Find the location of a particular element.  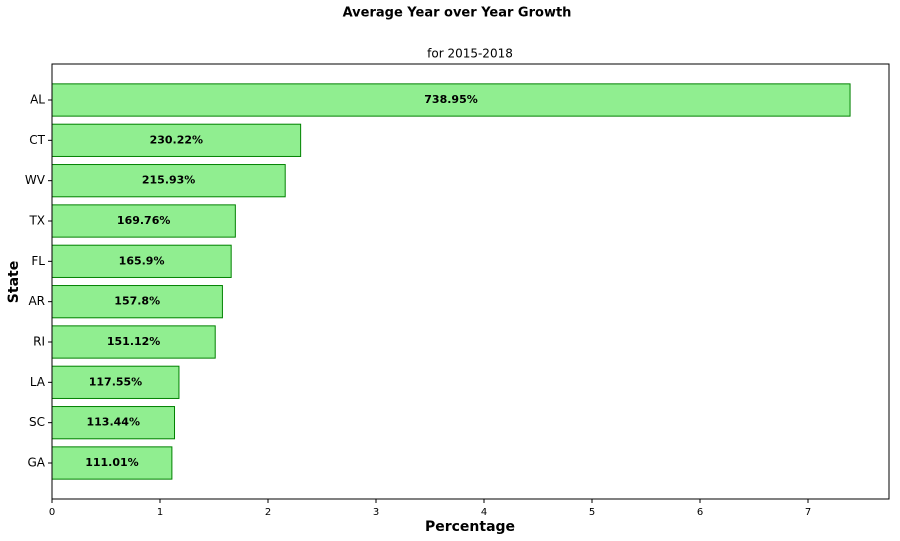

value-label: 111.01% is located at coordinates (111, 462).